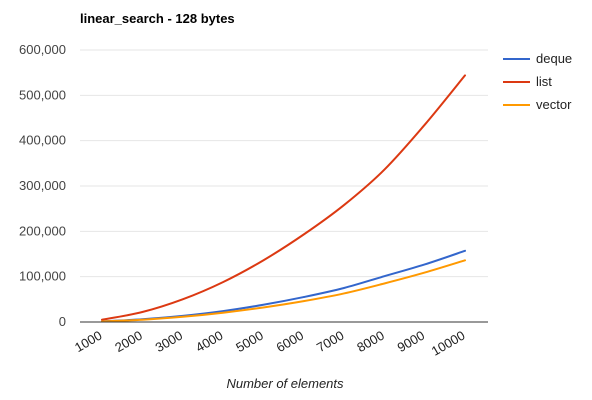  What do you see at coordinates (42, 140) in the screenshot?
I see `y-tick-label: 400,000` at bounding box center [42, 140].